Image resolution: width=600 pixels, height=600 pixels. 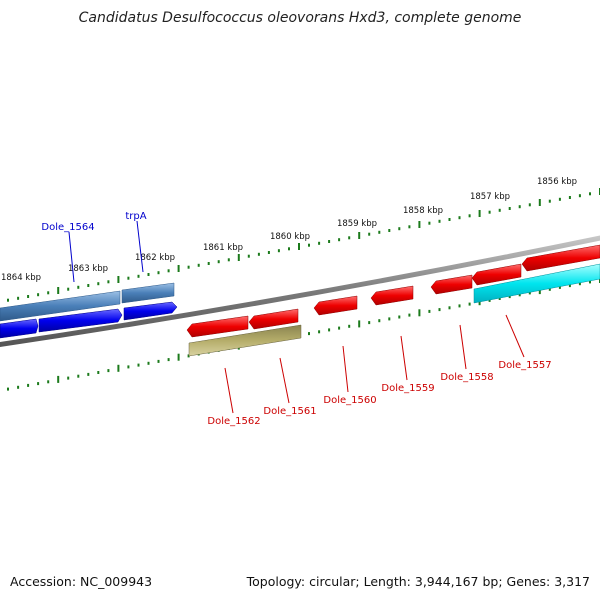 What do you see at coordinates (81, 581) in the screenshot?
I see `accession-text: Accession: NC_009943` at bounding box center [81, 581].